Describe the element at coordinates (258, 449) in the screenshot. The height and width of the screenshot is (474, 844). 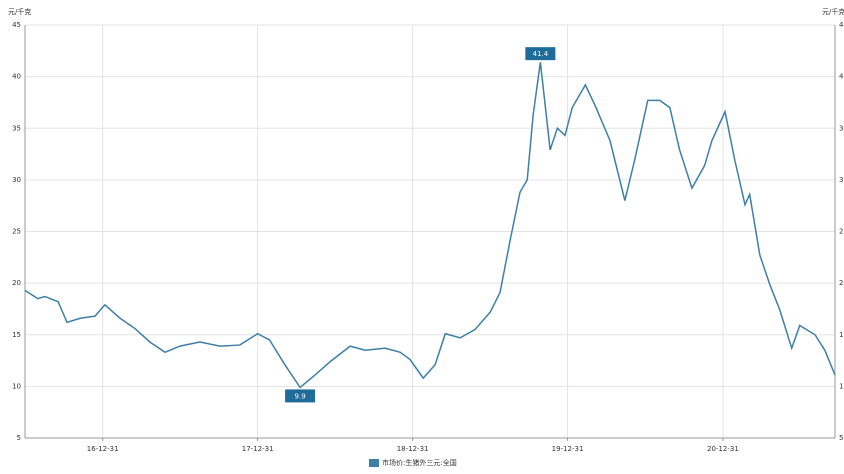
I see `x-tick-label: 17-12-31` at that location.